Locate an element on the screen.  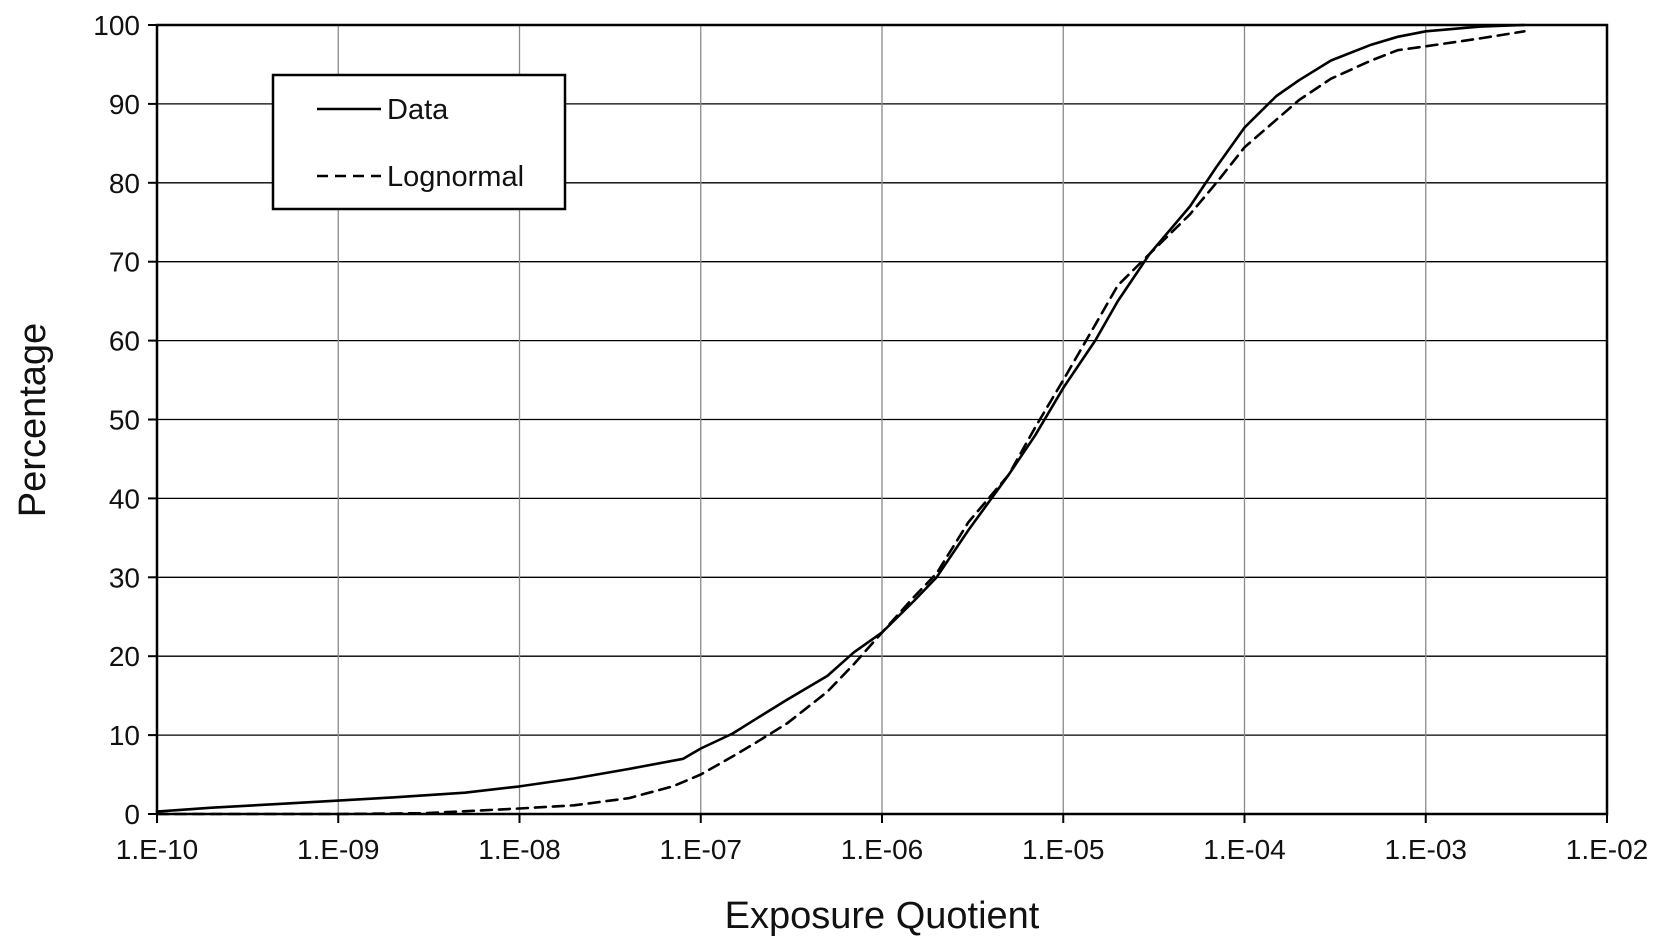
x-tick-label: 1.E-02 is located at coordinates (1607, 849).